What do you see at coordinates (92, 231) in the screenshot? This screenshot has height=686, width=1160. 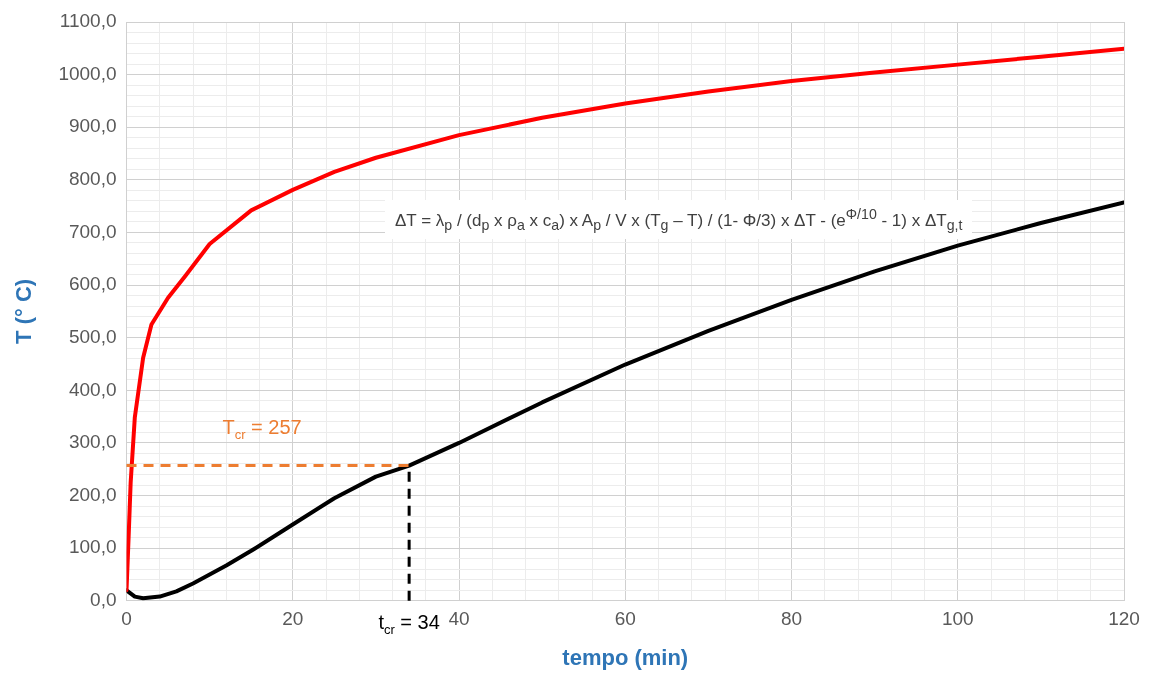 I see `y-tick-label: 700,0` at bounding box center [92, 231].